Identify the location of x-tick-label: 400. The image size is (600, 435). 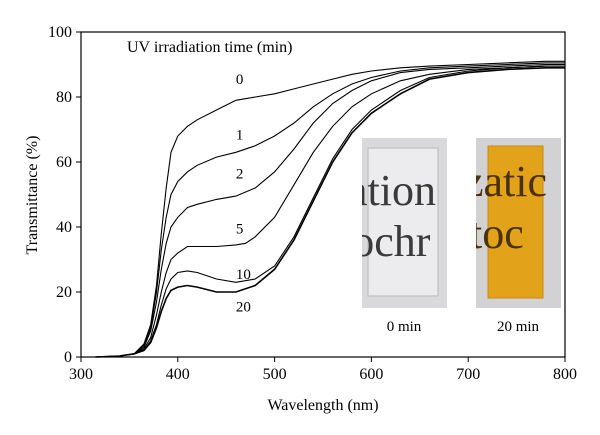
(178, 374).